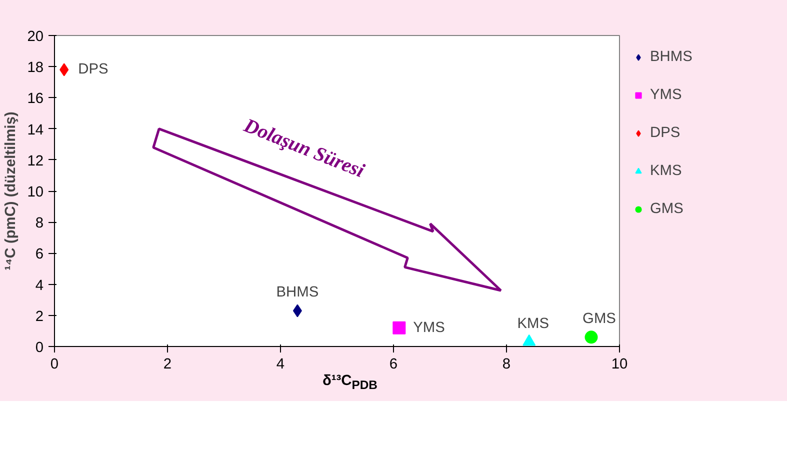 The width and height of the screenshot is (787, 453). What do you see at coordinates (39, 224) in the screenshot?
I see `y-tick-label: 8` at bounding box center [39, 224].